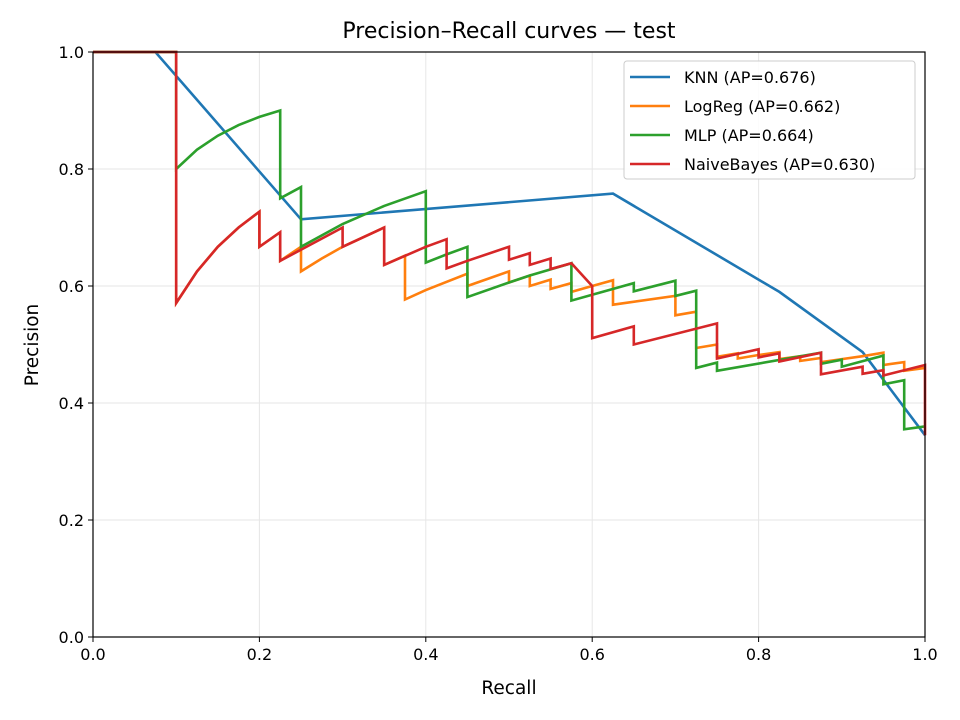  What do you see at coordinates (591, 654) in the screenshot?
I see `x-tick-label: 0.6` at bounding box center [591, 654].